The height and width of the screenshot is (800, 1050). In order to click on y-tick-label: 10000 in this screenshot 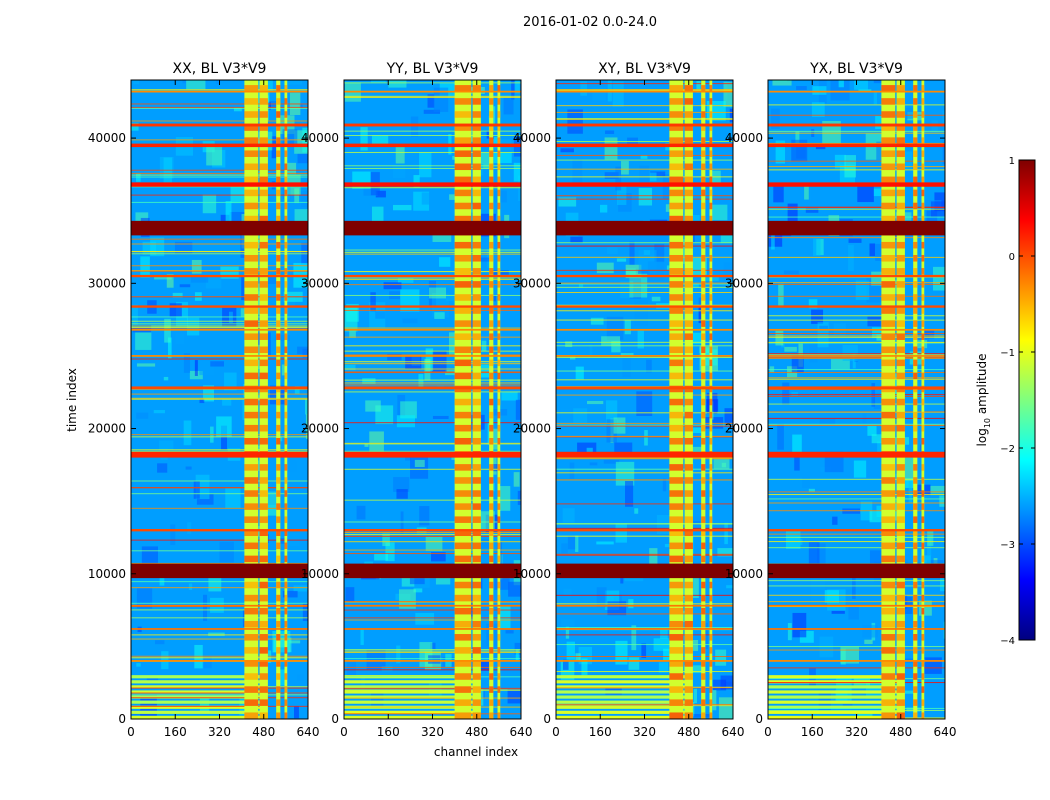, I will do `click(744, 574)`.